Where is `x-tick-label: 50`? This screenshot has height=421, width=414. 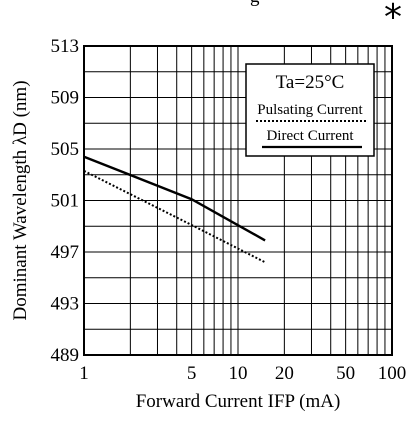 x-tick-label: 50 is located at coordinates (345, 373).